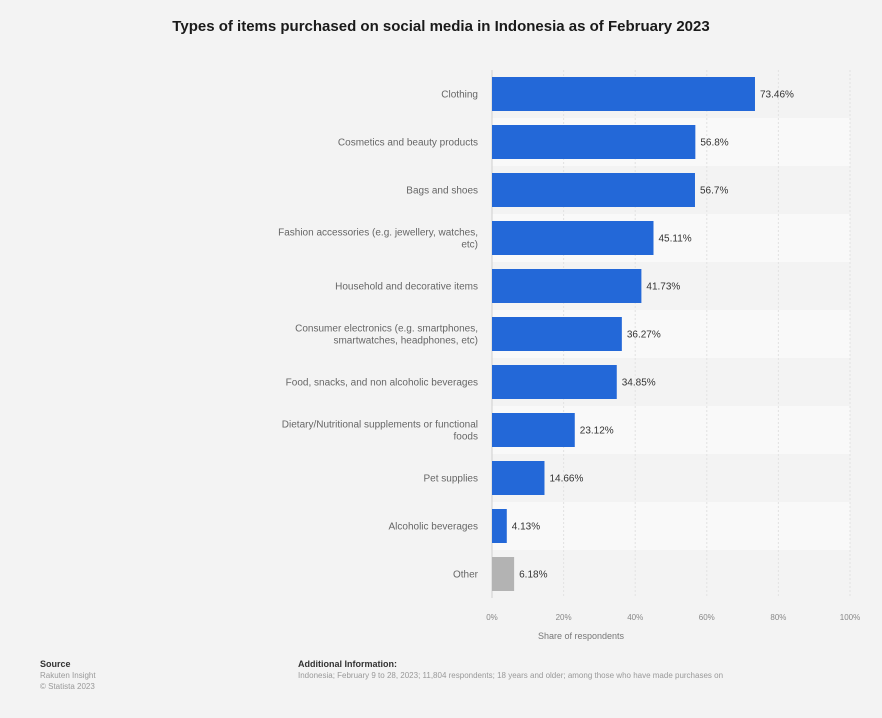 The height and width of the screenshot is (718, 882). I want to click on category-label: Bags and shoes, so click(442, 191).